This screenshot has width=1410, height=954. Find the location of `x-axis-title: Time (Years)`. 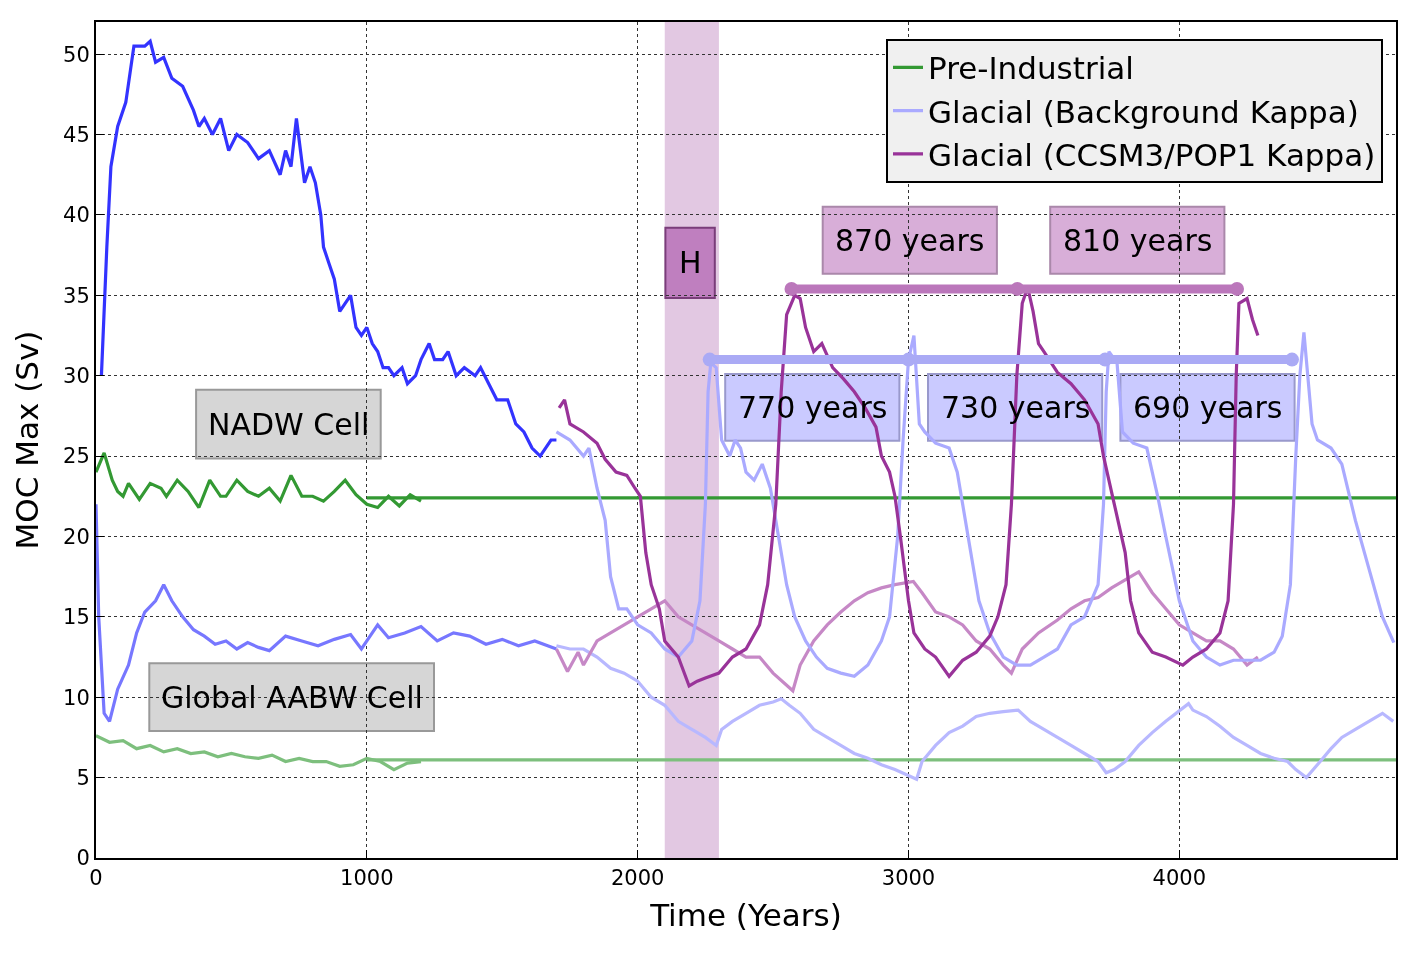

x-axis-title: Time (Years) is located at coordinates (745, 914).